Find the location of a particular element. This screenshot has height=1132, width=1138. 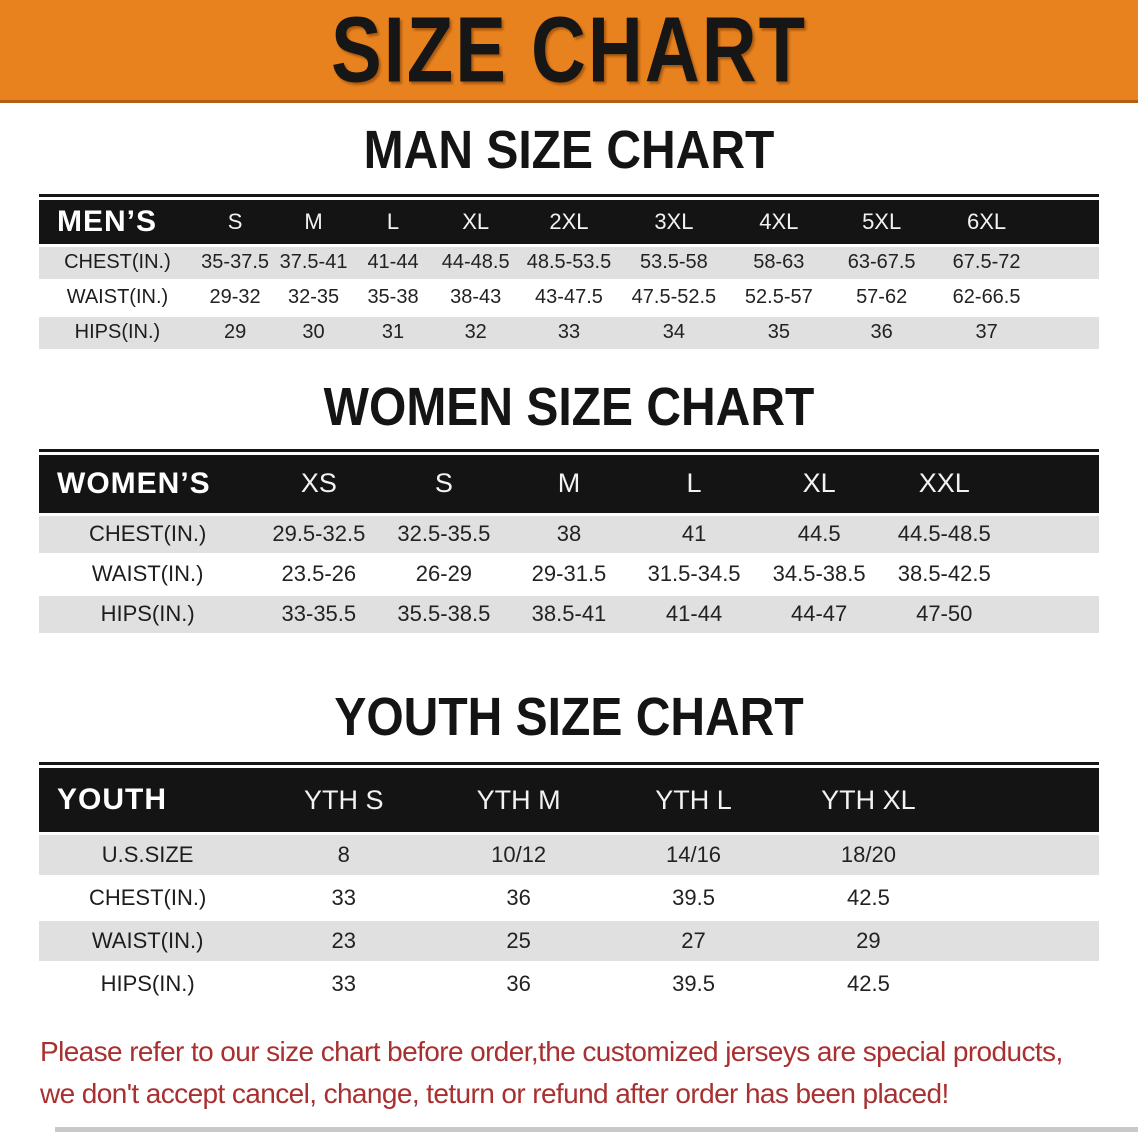

table-cell: 38-43 is located at coordinates (476, 297).